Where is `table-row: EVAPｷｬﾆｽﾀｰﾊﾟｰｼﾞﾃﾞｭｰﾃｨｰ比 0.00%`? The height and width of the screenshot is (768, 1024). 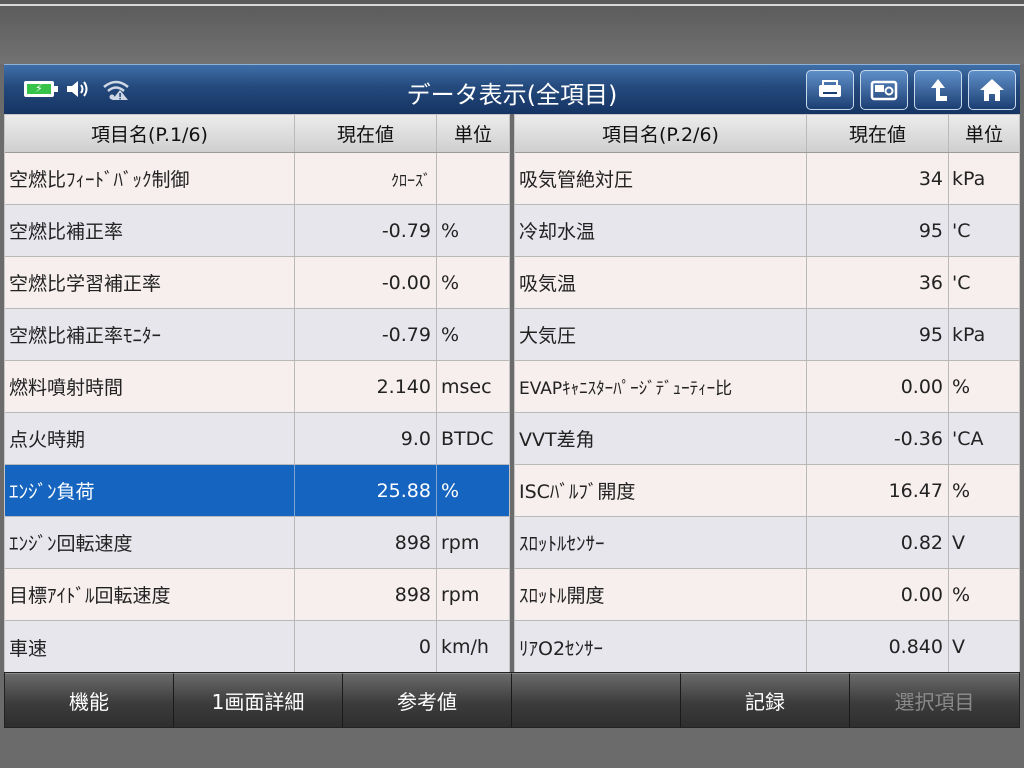 table-row: EVAPｷｬﾆｽﾀｰﾊﾟｰｼﾞﾃﾞｭｰﾃｨｰ比 0.00% is located at coordinates (767, 387).